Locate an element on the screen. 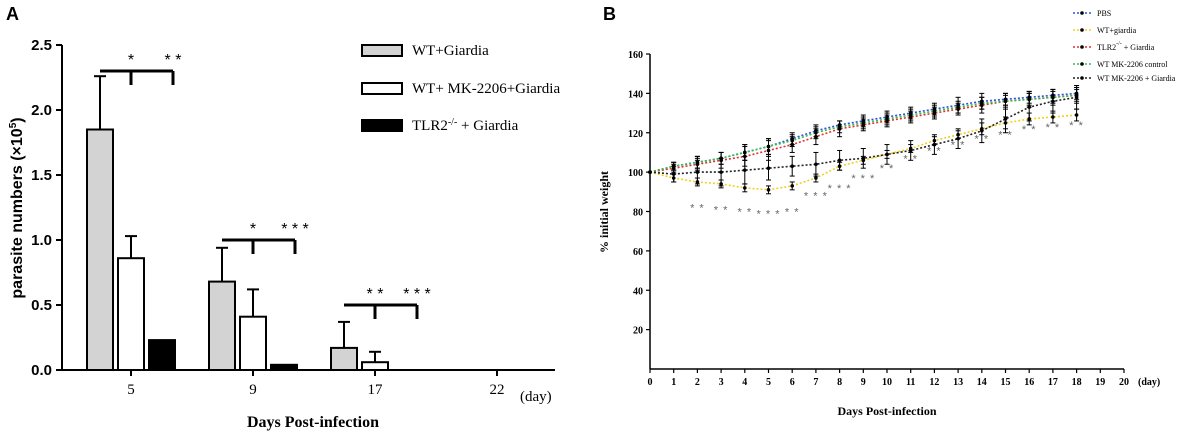 This screenshot has width=1192, height=433. legend-label: TLR2-/- + Giardia is located at coordinates (1126, 46).